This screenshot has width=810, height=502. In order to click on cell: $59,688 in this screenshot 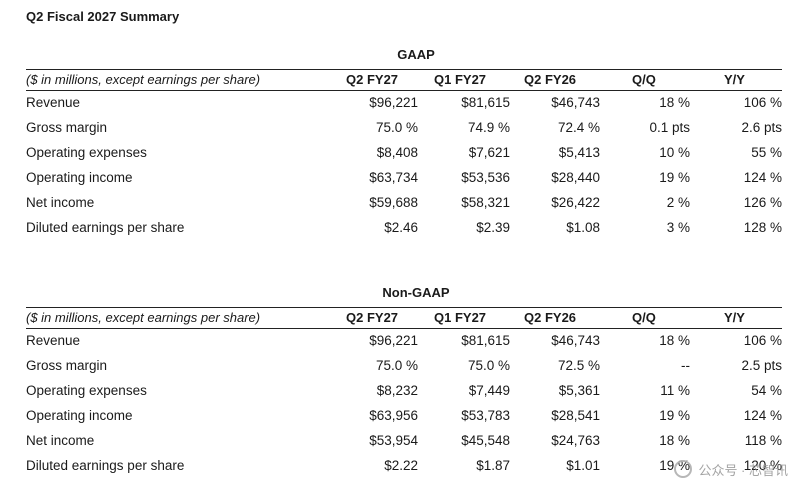, I will do `click(393, 202)`.